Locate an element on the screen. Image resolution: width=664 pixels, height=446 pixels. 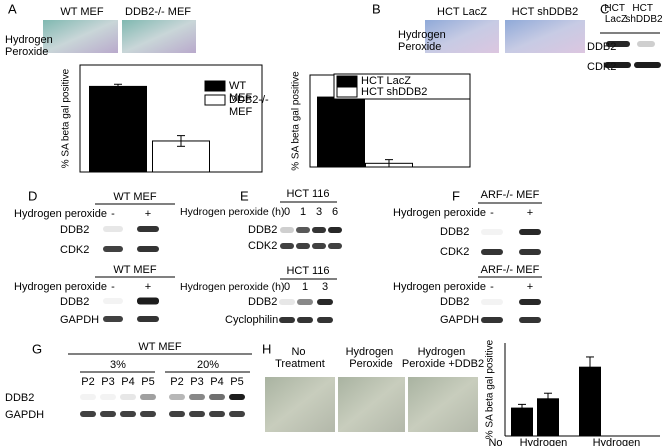
label: HCT 116 is located at coordinates (307, 271).